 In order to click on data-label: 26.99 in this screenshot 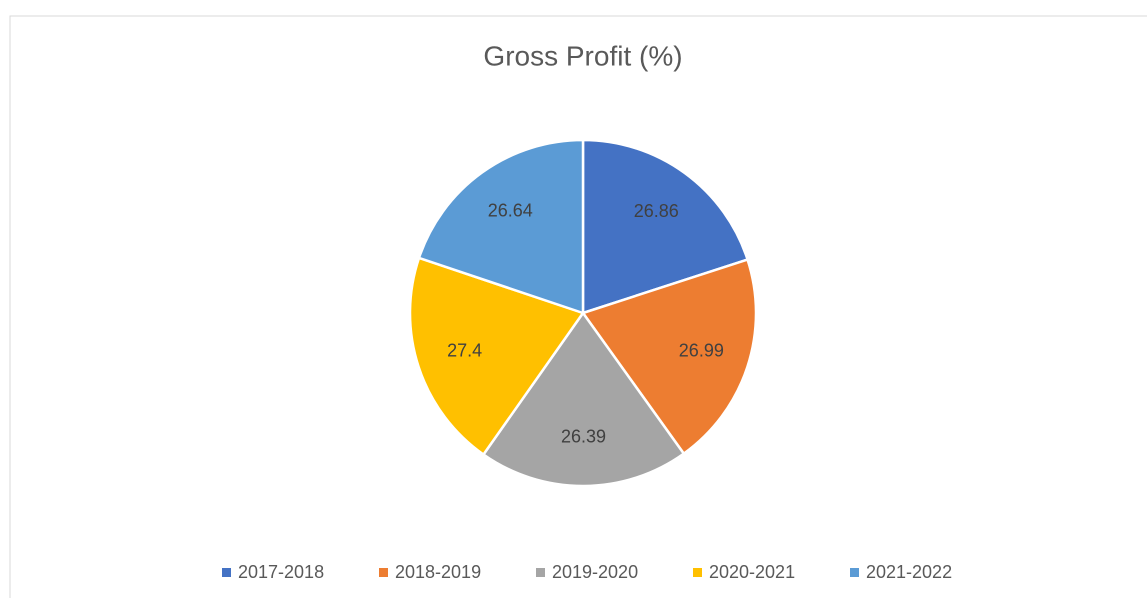, I will do `click(701, 351)`.